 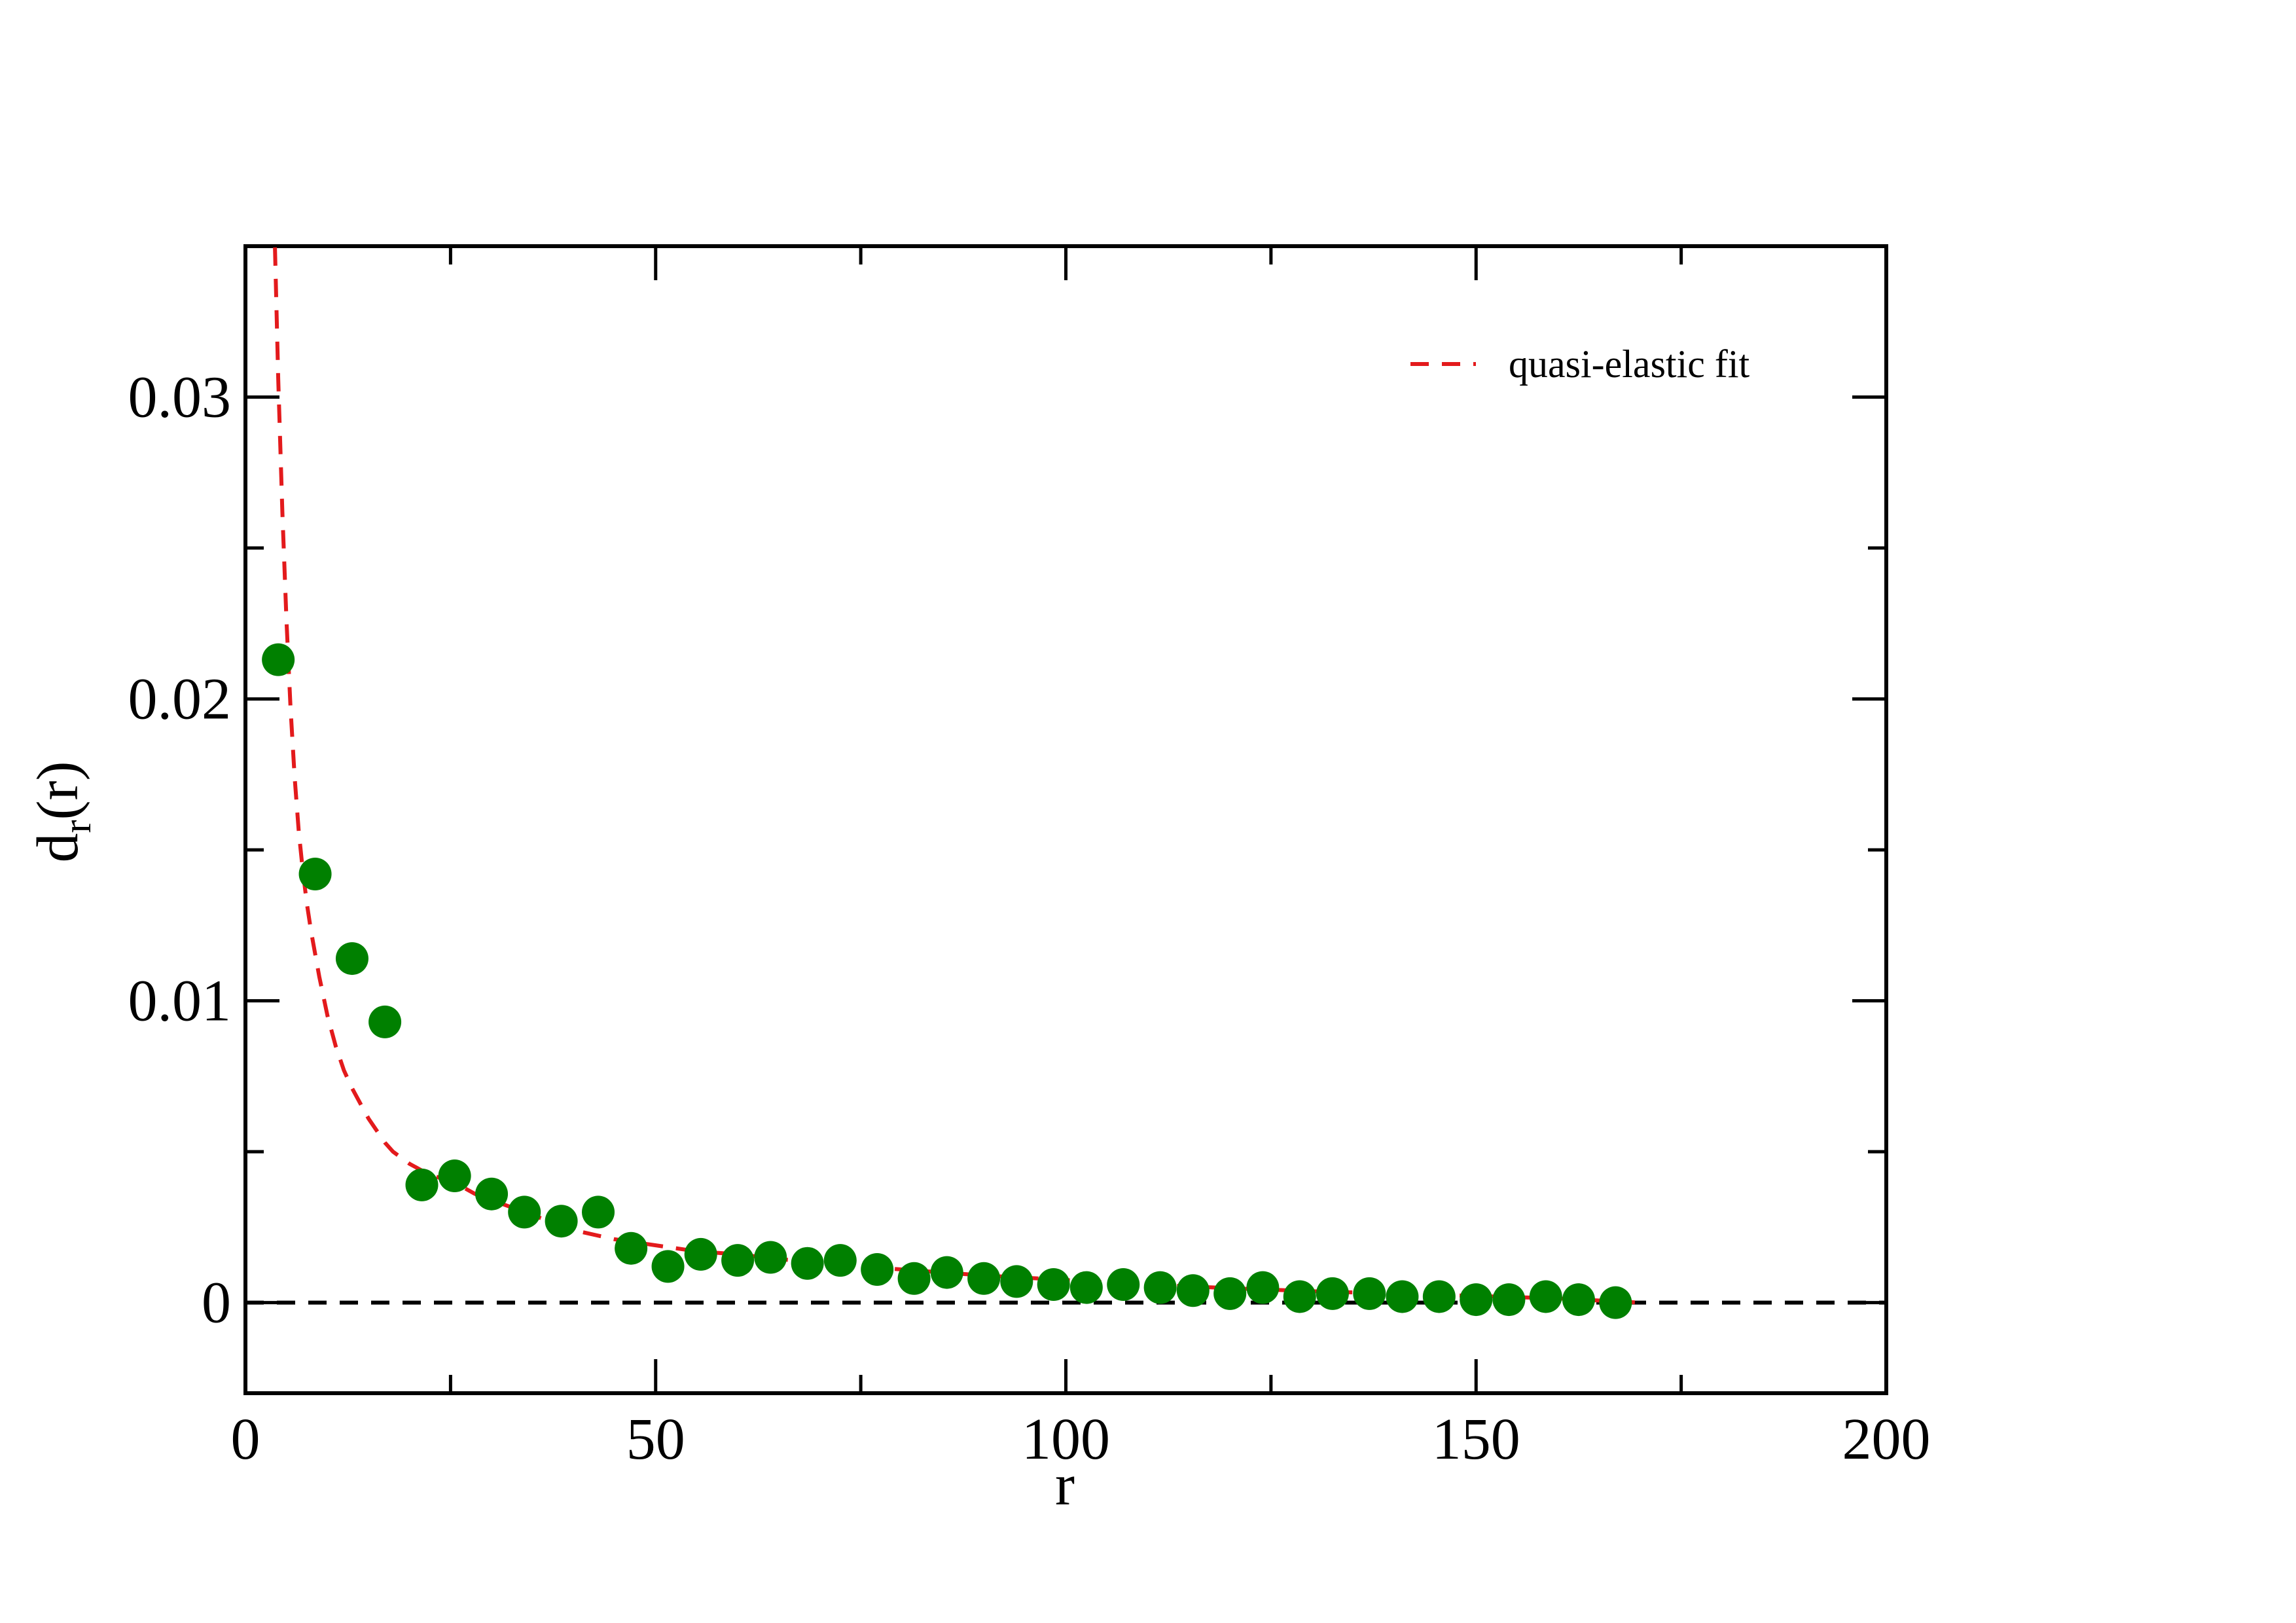 I want to click on y-tick-label: 0.03, so click(x=180, y=397).